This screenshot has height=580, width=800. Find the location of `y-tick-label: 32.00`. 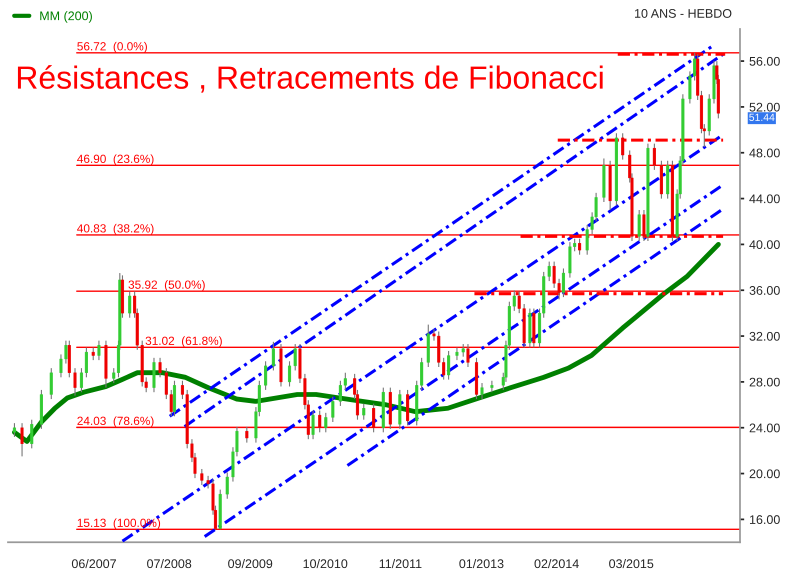

y-tick-label: 32.00 is located at coordinates (765, 336).